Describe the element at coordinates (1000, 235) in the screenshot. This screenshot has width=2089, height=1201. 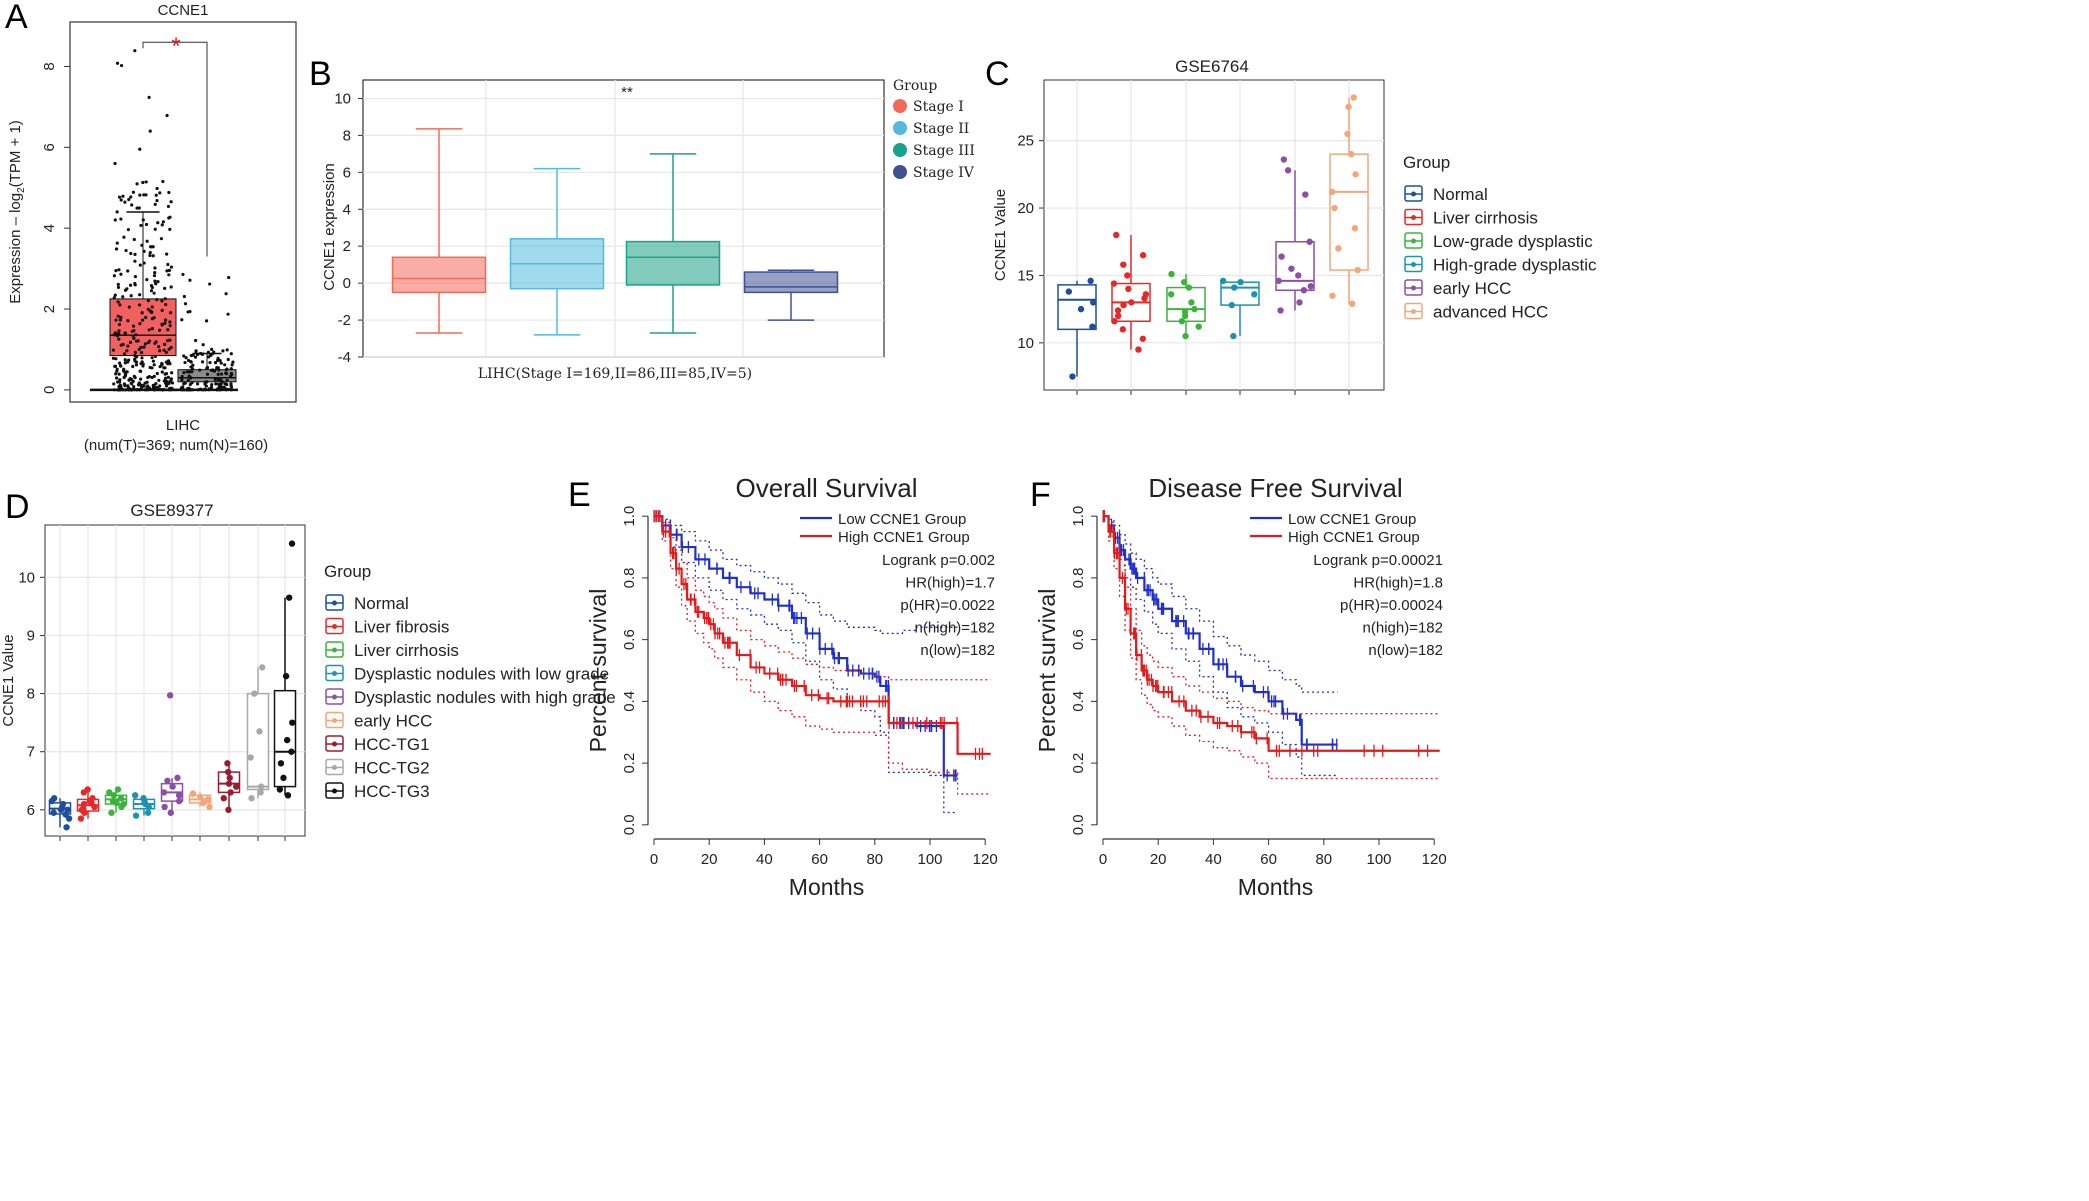
I see `y-axis-label: CCNE1 Value` at that location.